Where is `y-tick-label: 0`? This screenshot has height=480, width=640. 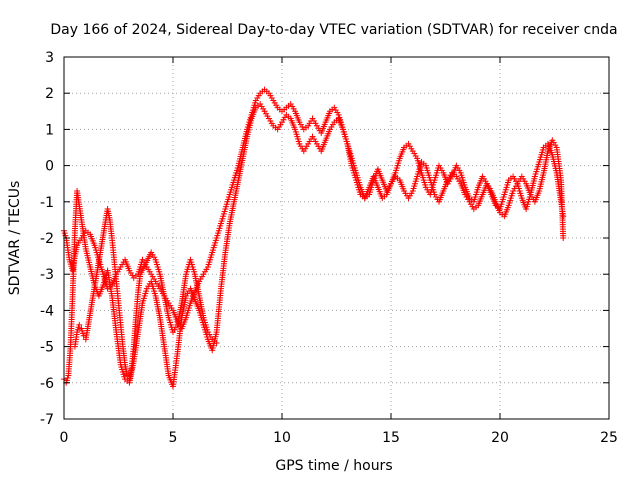 y-tick-label: 0 is located at coordinates (49, 167).